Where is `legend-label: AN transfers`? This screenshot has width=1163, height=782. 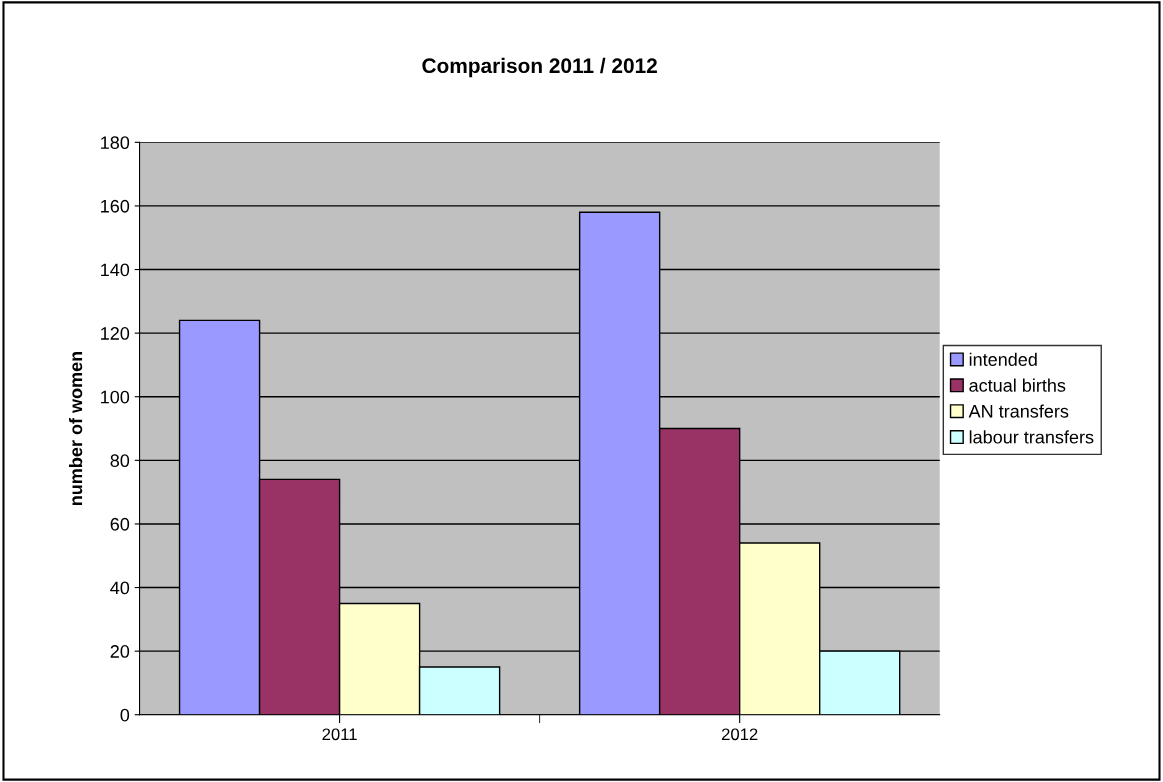
legend-label: AN transfers is located at coordinates (1018, 411).